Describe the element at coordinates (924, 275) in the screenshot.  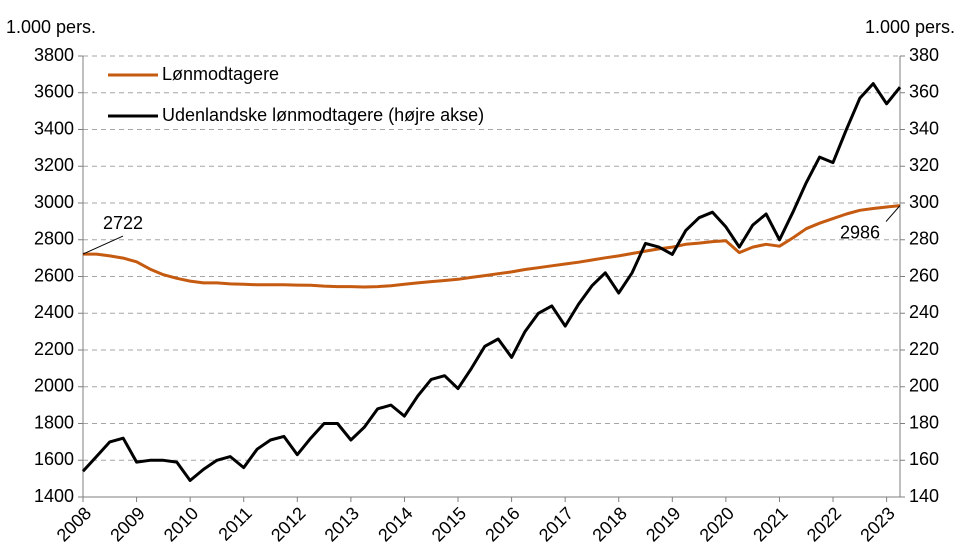
I see `y2-tick-label: 260` at that location.